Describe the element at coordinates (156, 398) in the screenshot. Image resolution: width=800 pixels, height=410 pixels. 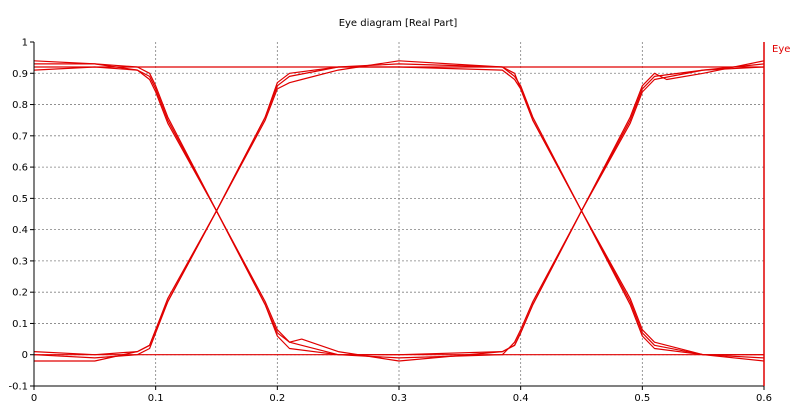
I see `x-tick-label: 0.1` at that location.